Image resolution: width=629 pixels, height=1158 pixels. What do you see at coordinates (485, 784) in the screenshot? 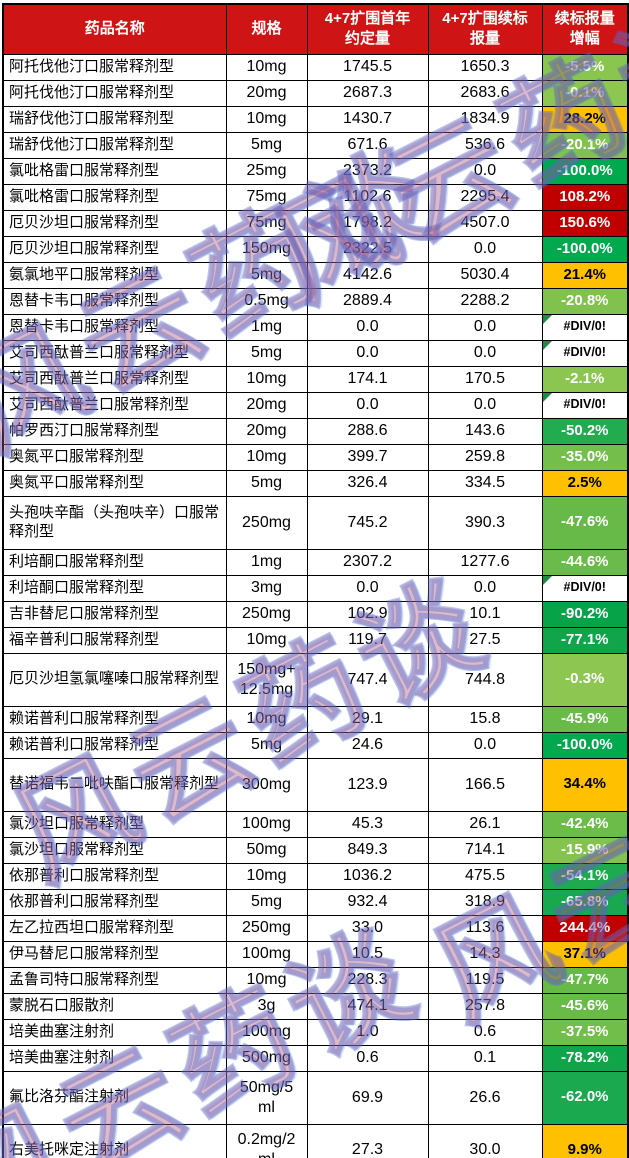
I see `renewal-cell: 166.5` at bounding box center [485, 784].